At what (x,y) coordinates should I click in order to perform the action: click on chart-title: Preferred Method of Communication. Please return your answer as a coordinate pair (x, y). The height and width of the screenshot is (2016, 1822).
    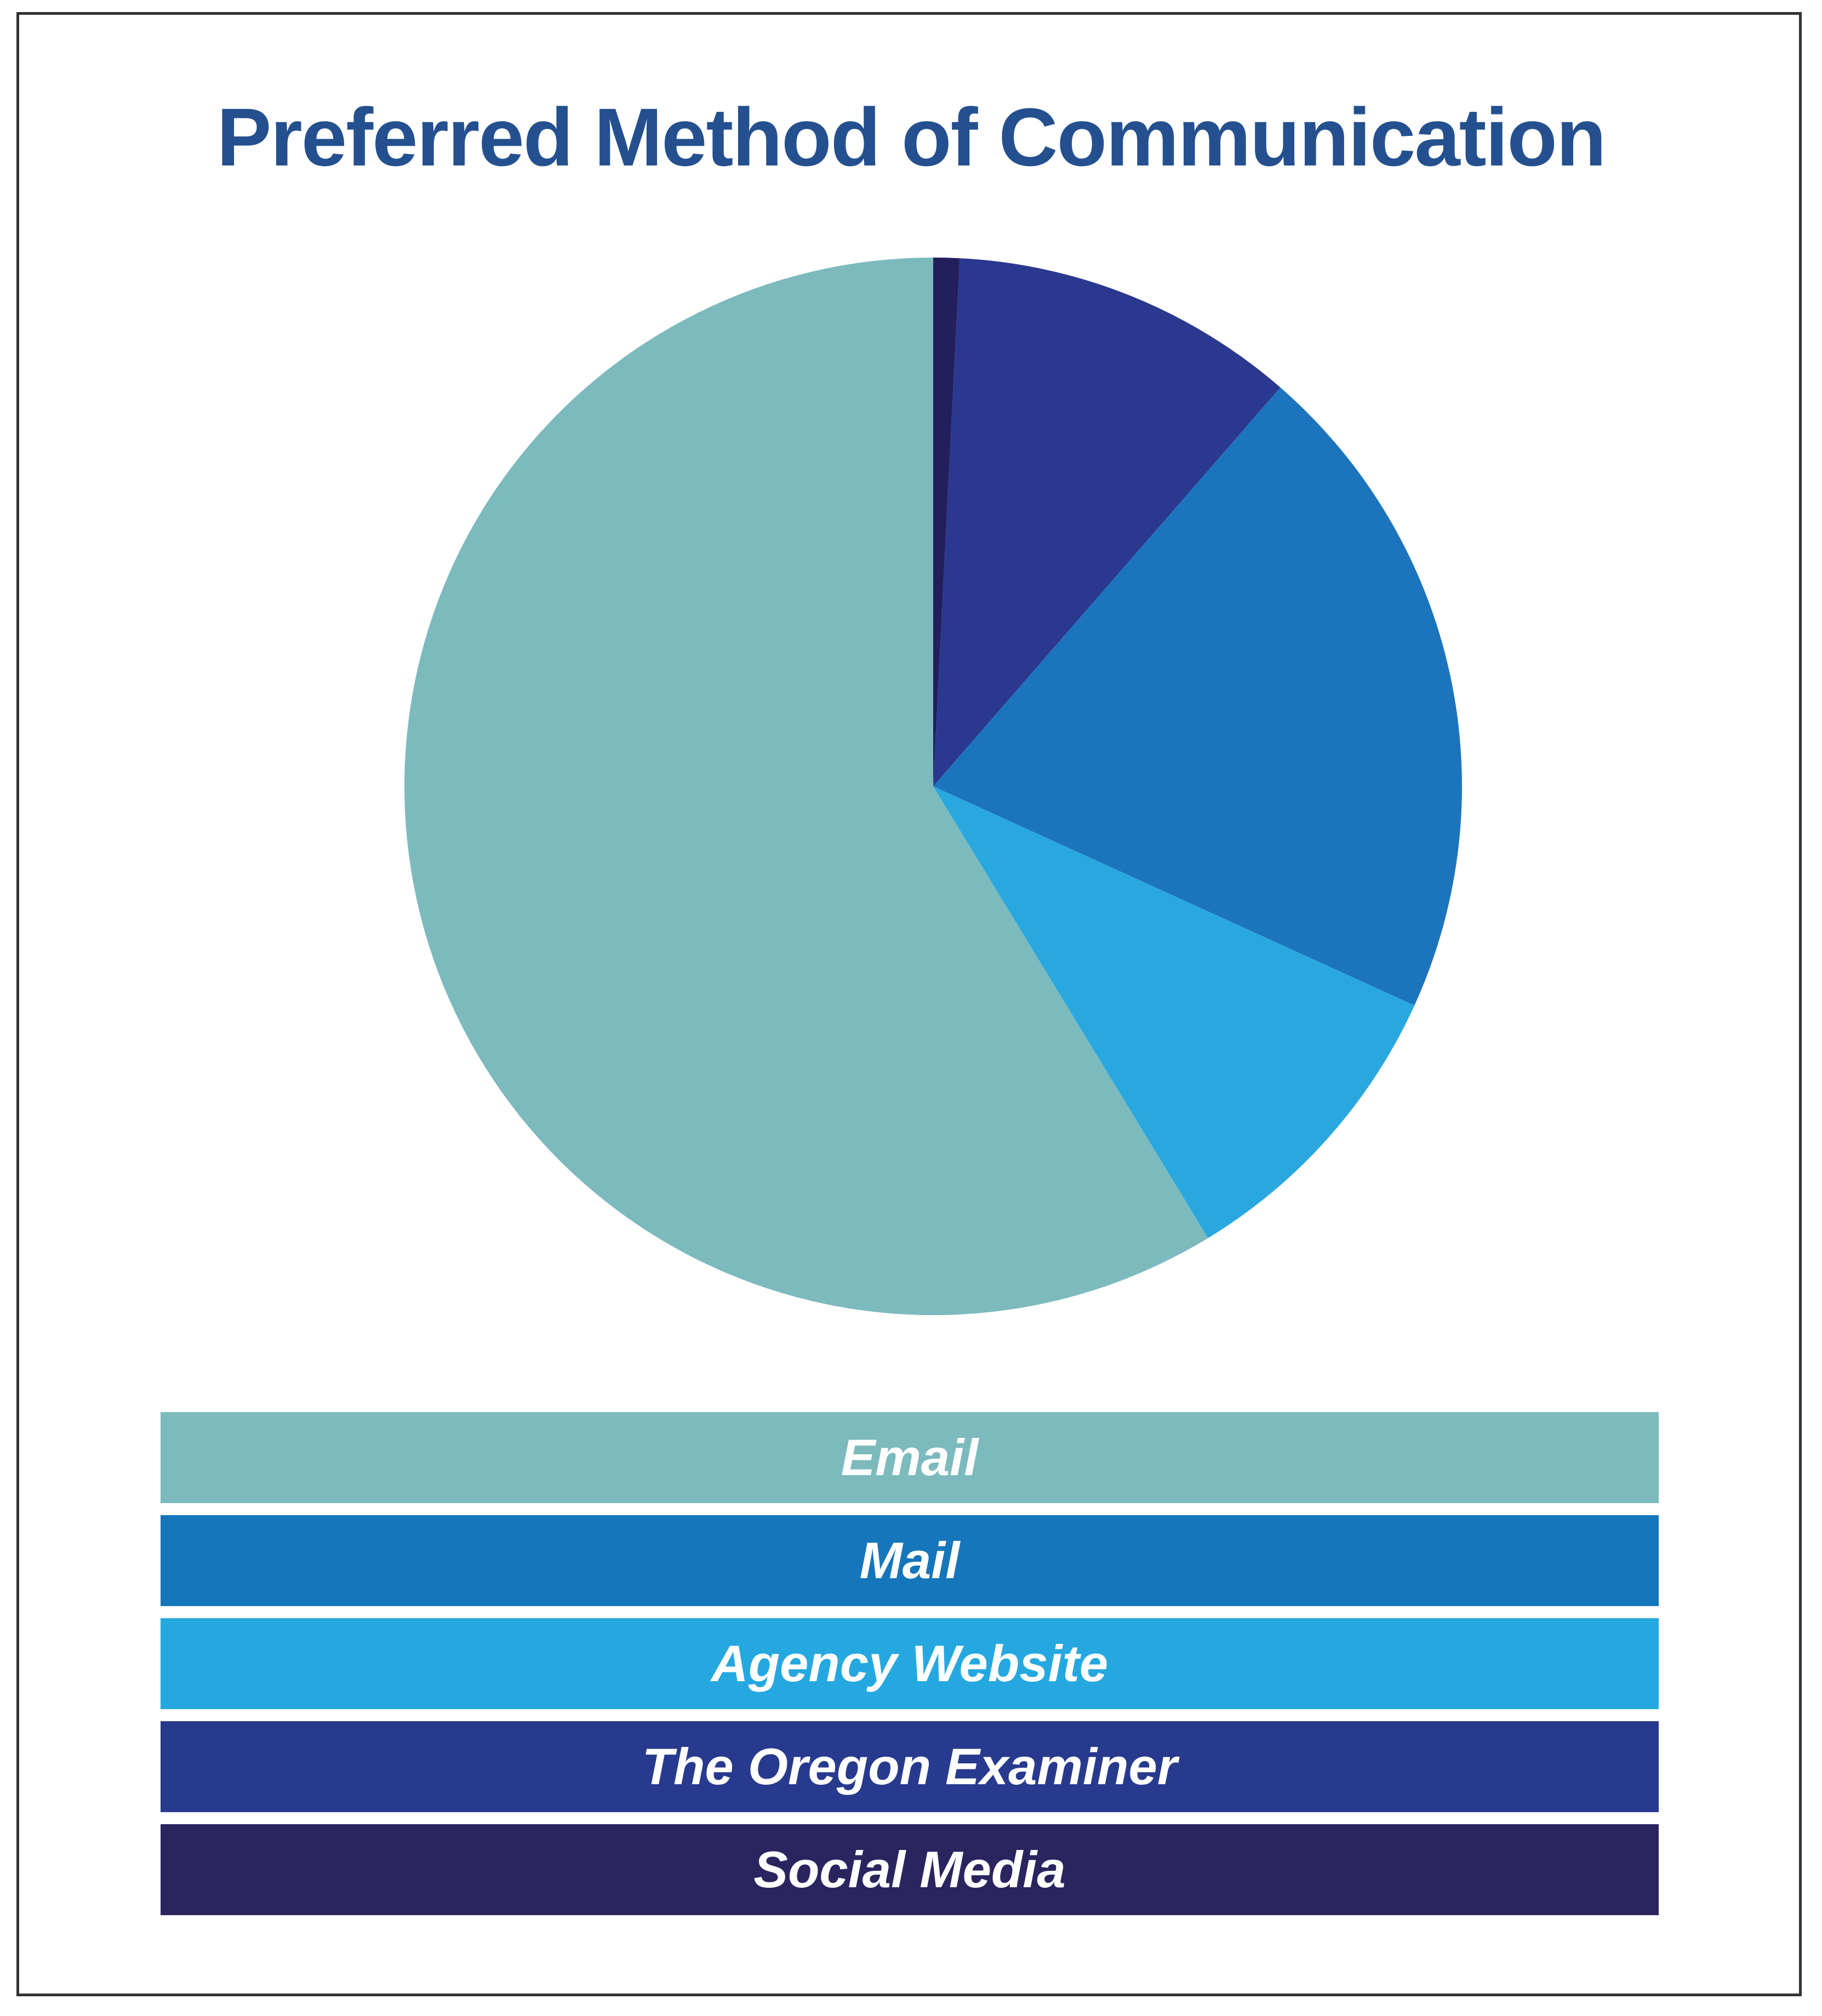
    Looking at the image, I should click on (911, 137).